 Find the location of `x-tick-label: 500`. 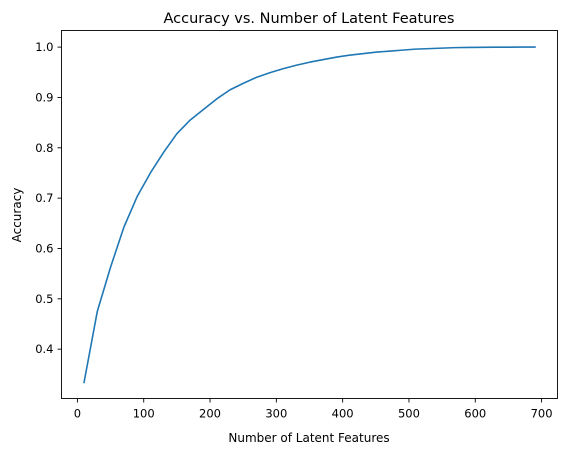

x-tick-label: 500 is located at coordinates (409, 414).